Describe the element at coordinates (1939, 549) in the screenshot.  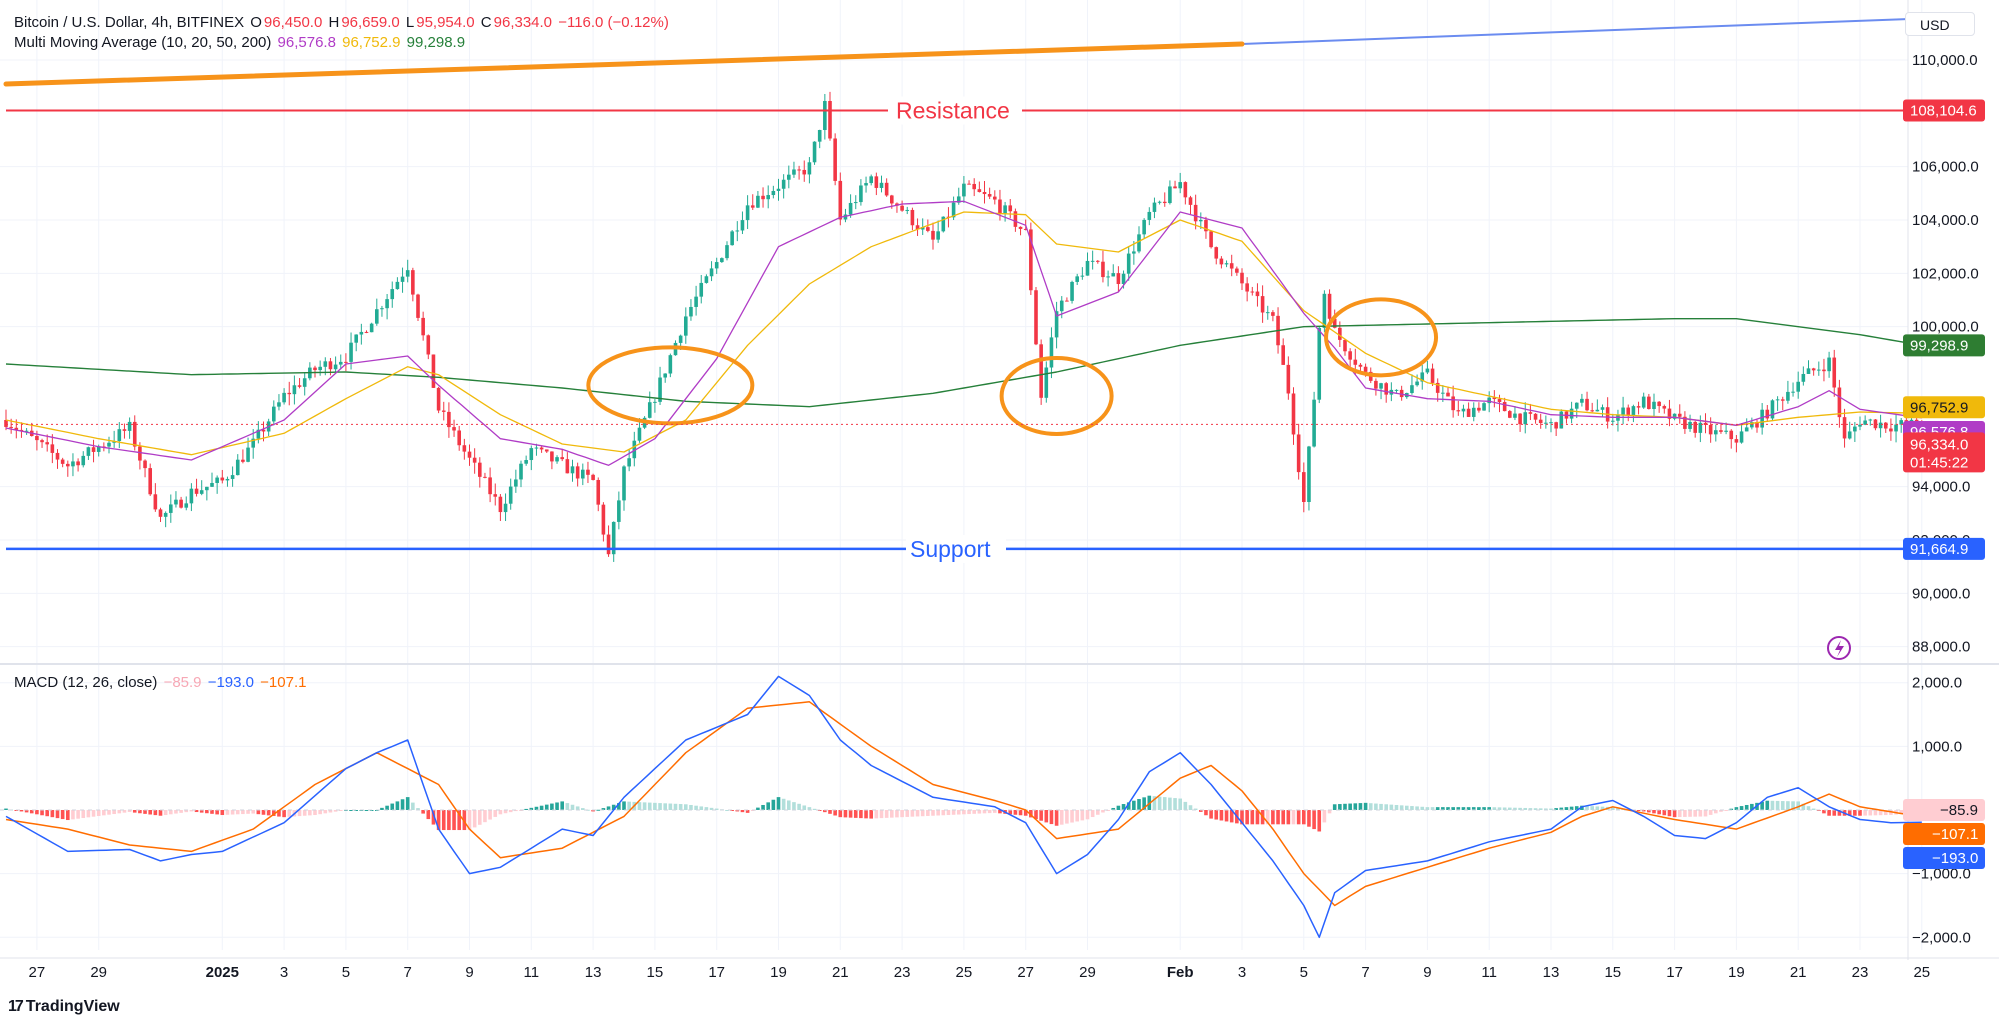
I see `support-price-badge: 91,664.9` at that location.